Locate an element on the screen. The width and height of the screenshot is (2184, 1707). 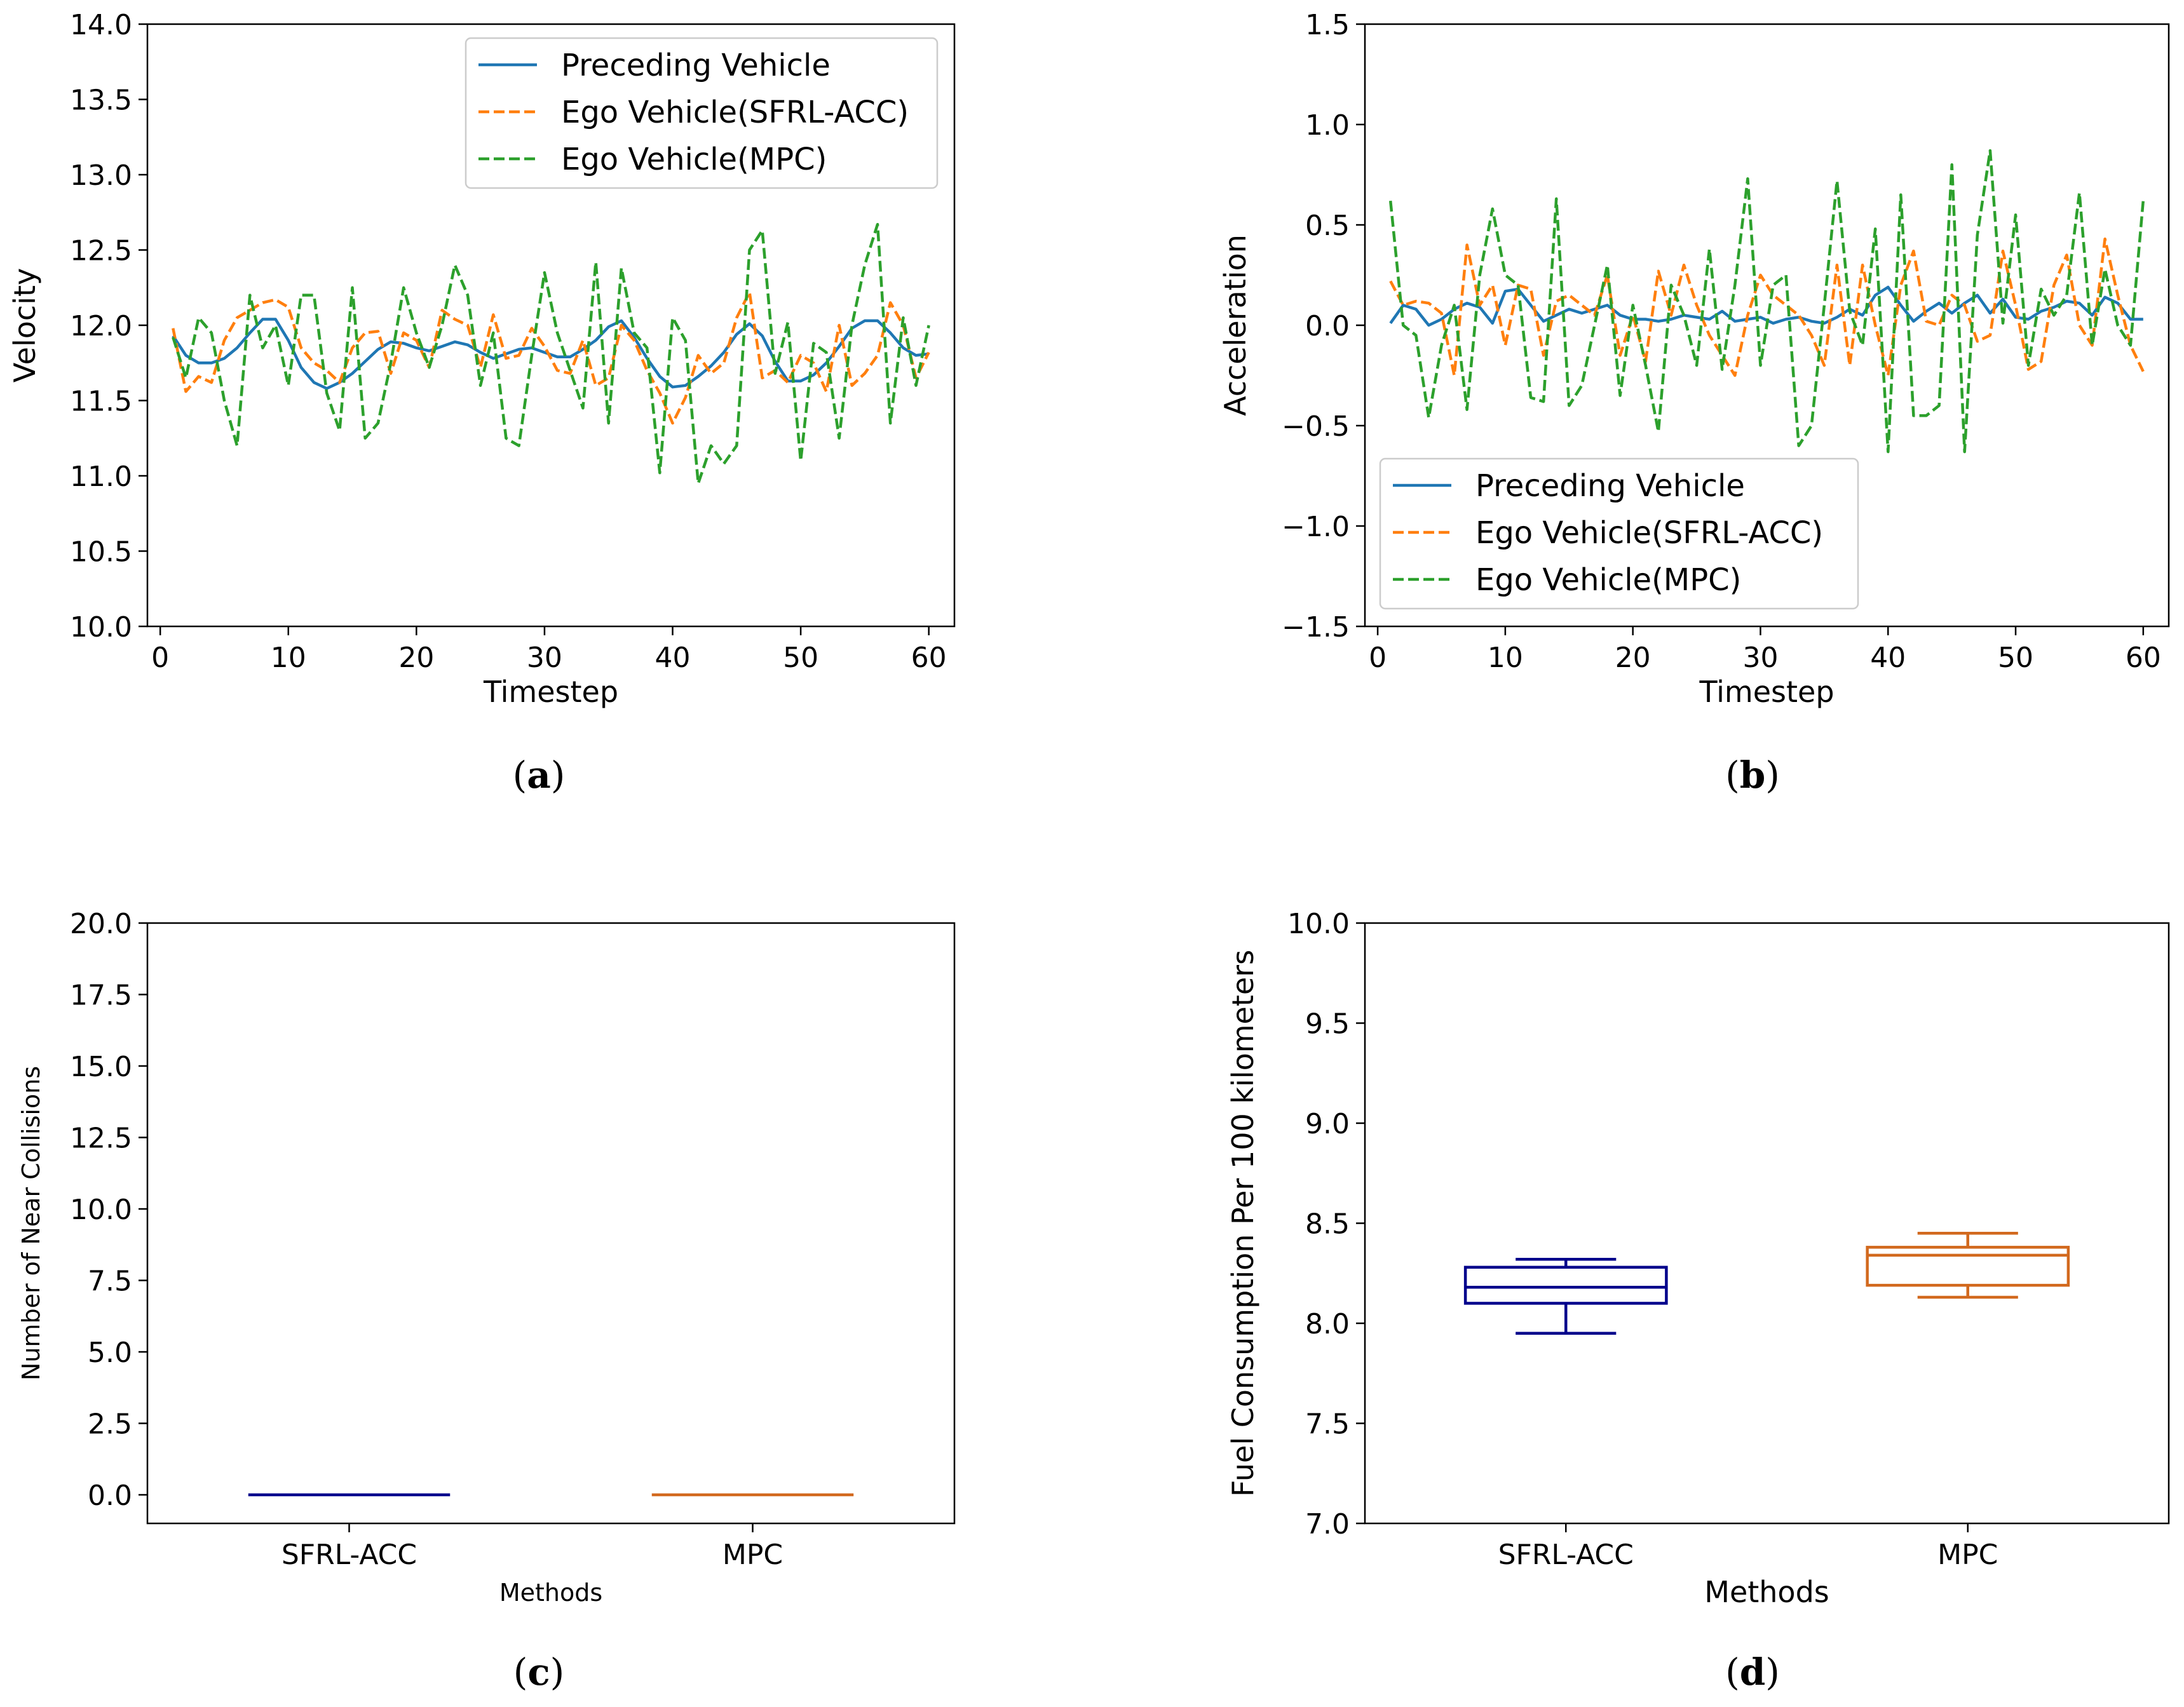
y-tick-label: 10.5 is located at coordinates (101, 552).